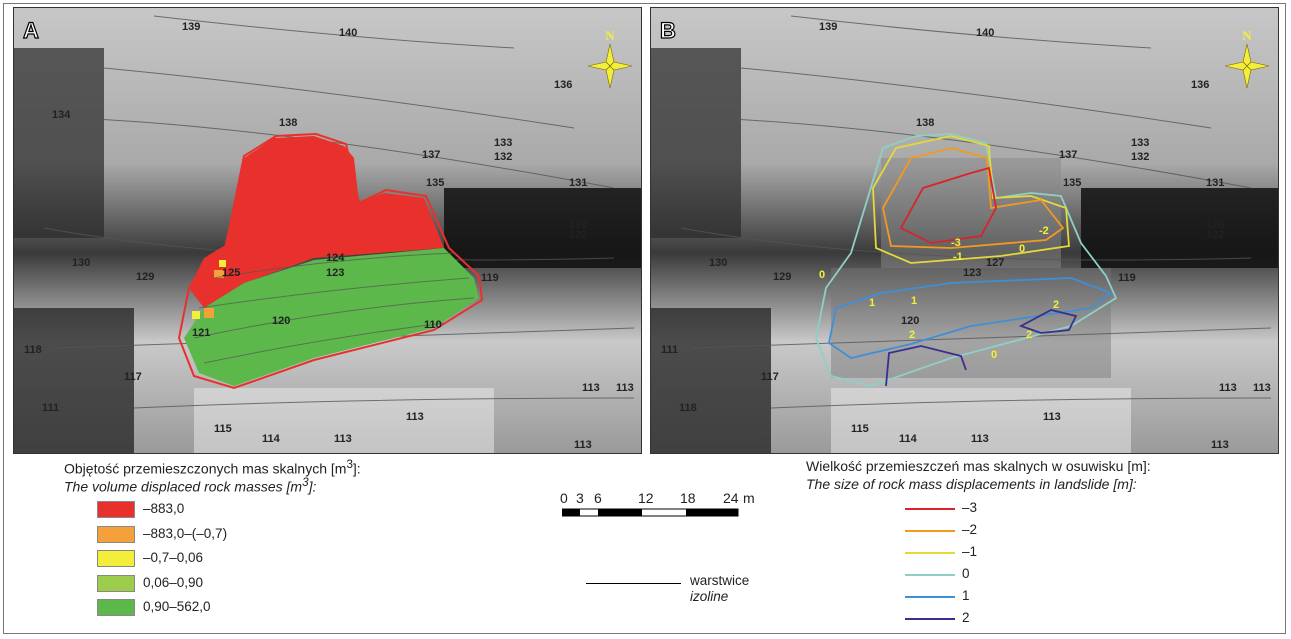 The height and width of the screenshot is (639, 1291). I want to click on volume-legend-label: –883,0, so click(164, 508).